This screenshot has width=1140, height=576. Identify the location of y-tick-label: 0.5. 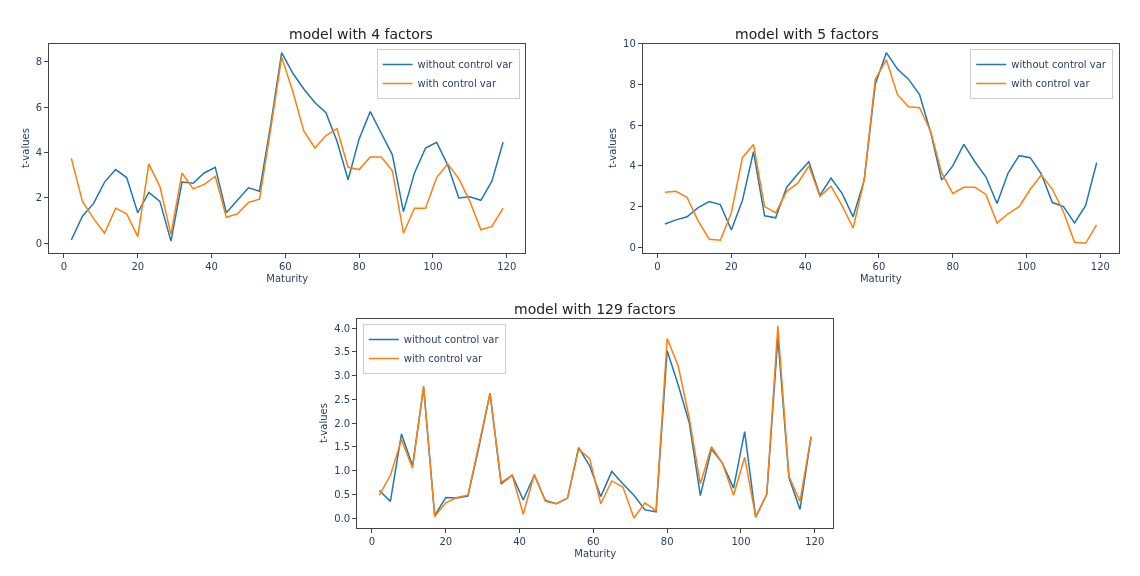
(342, 494).